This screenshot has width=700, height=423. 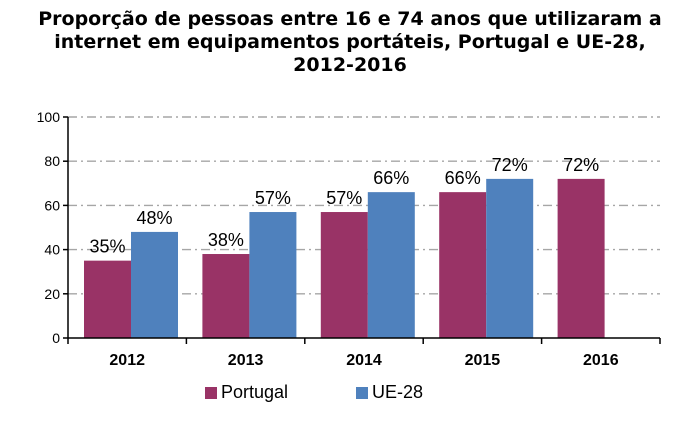 What do you see at coordinates (154, 284) in the screenshot?
I see `bar-ue28-2012` at bounding box center [154, 284].